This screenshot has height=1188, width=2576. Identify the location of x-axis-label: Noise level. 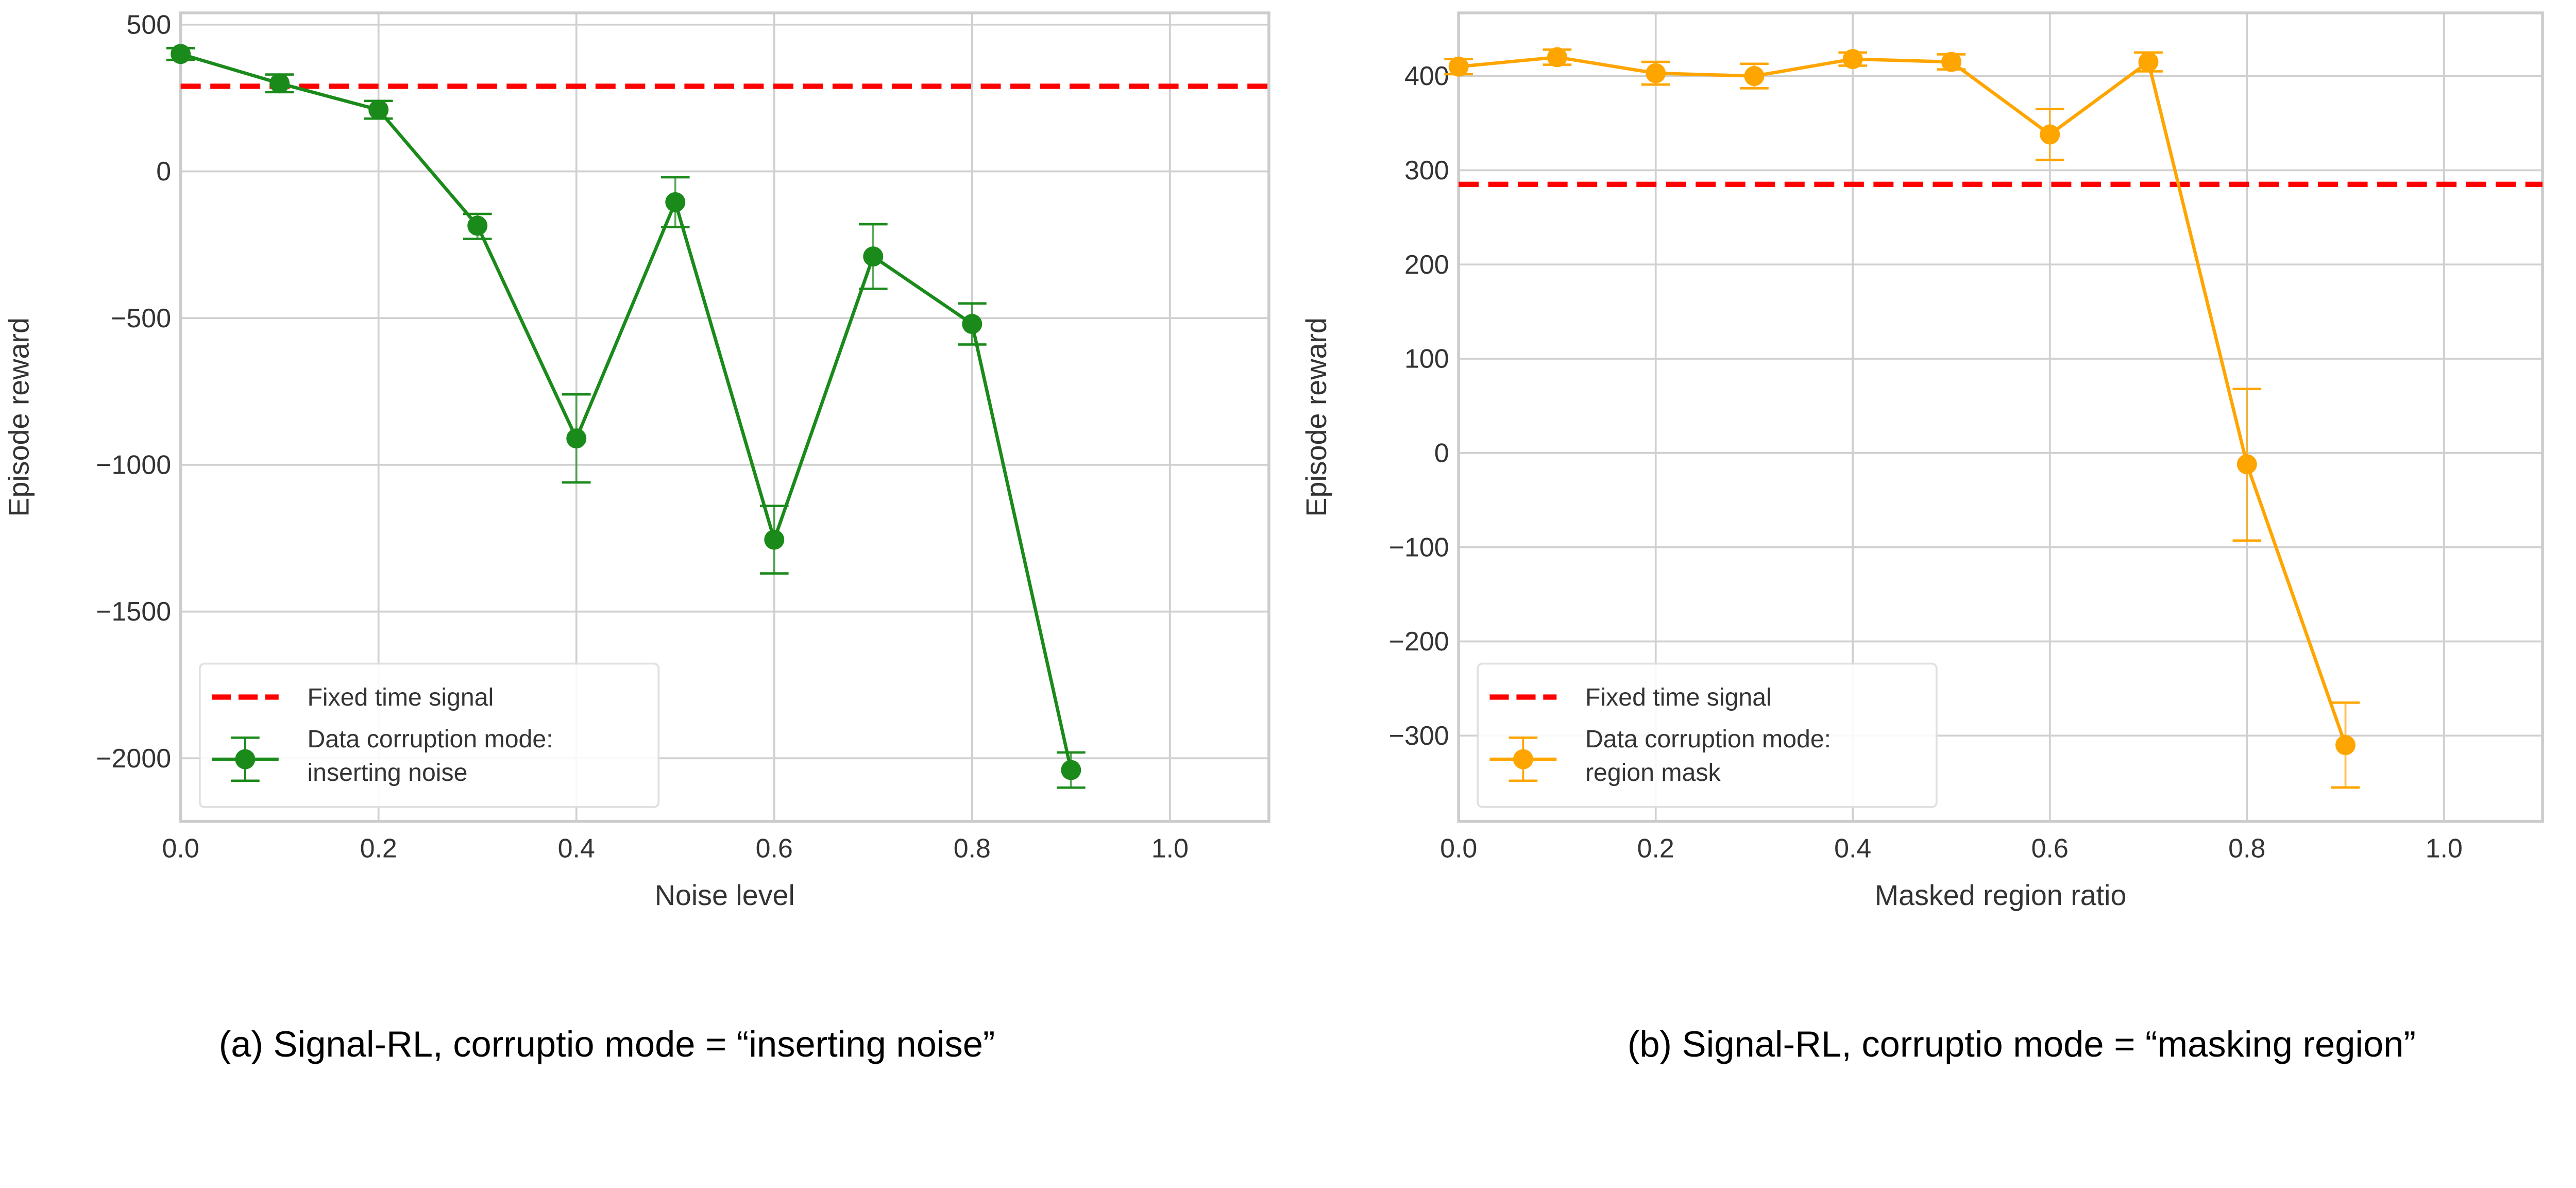
(725, 895).